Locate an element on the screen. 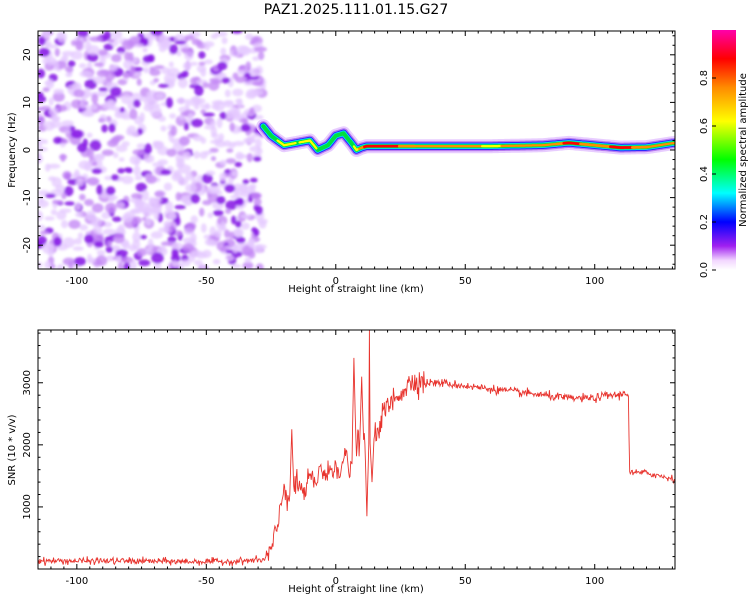 The image size is (750, 600). snr-x-axis-label: Height of straight line (km) is located at coordinates (356, 589).